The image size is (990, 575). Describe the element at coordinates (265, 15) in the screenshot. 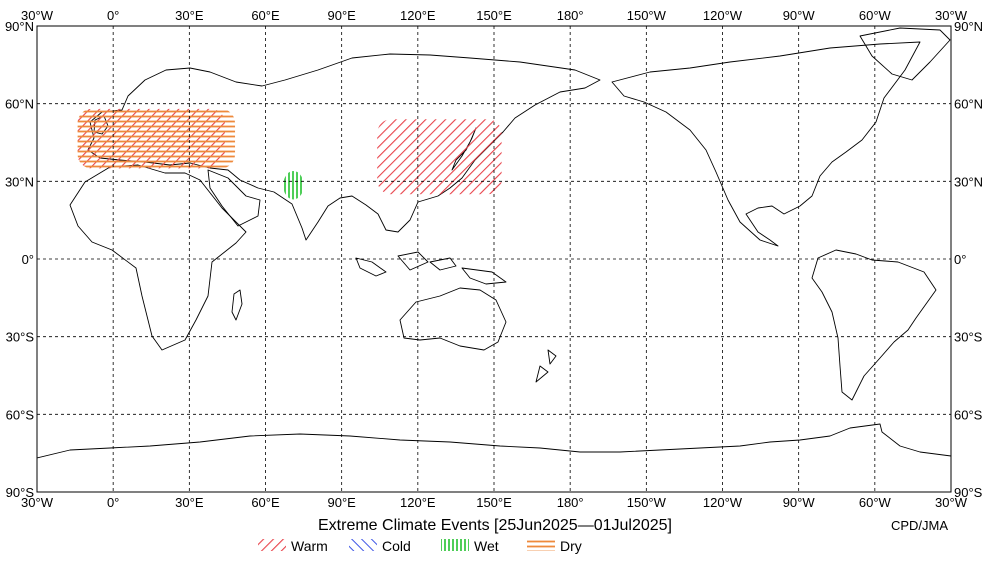

I see `lon-label-top: 60°E` at that location.